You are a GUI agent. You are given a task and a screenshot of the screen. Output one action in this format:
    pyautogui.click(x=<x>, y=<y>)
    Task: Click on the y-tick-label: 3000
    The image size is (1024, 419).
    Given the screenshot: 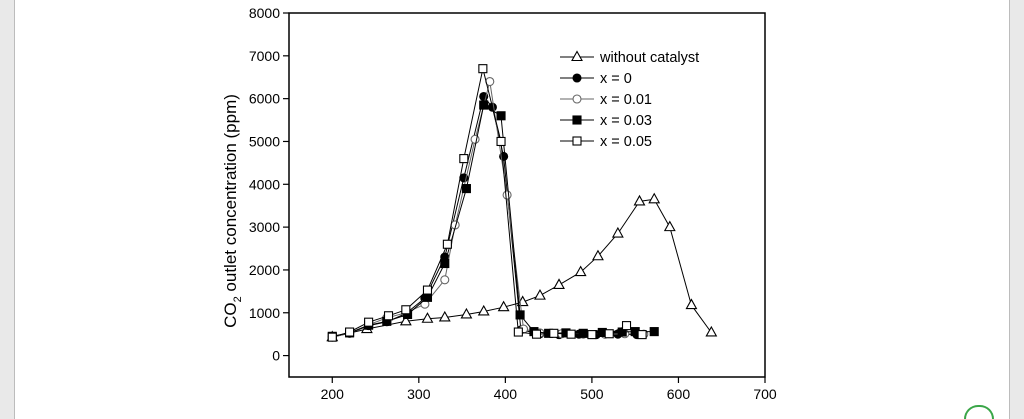 What is the action you would take?
    pyautogui.click(x=264, y=227)
    